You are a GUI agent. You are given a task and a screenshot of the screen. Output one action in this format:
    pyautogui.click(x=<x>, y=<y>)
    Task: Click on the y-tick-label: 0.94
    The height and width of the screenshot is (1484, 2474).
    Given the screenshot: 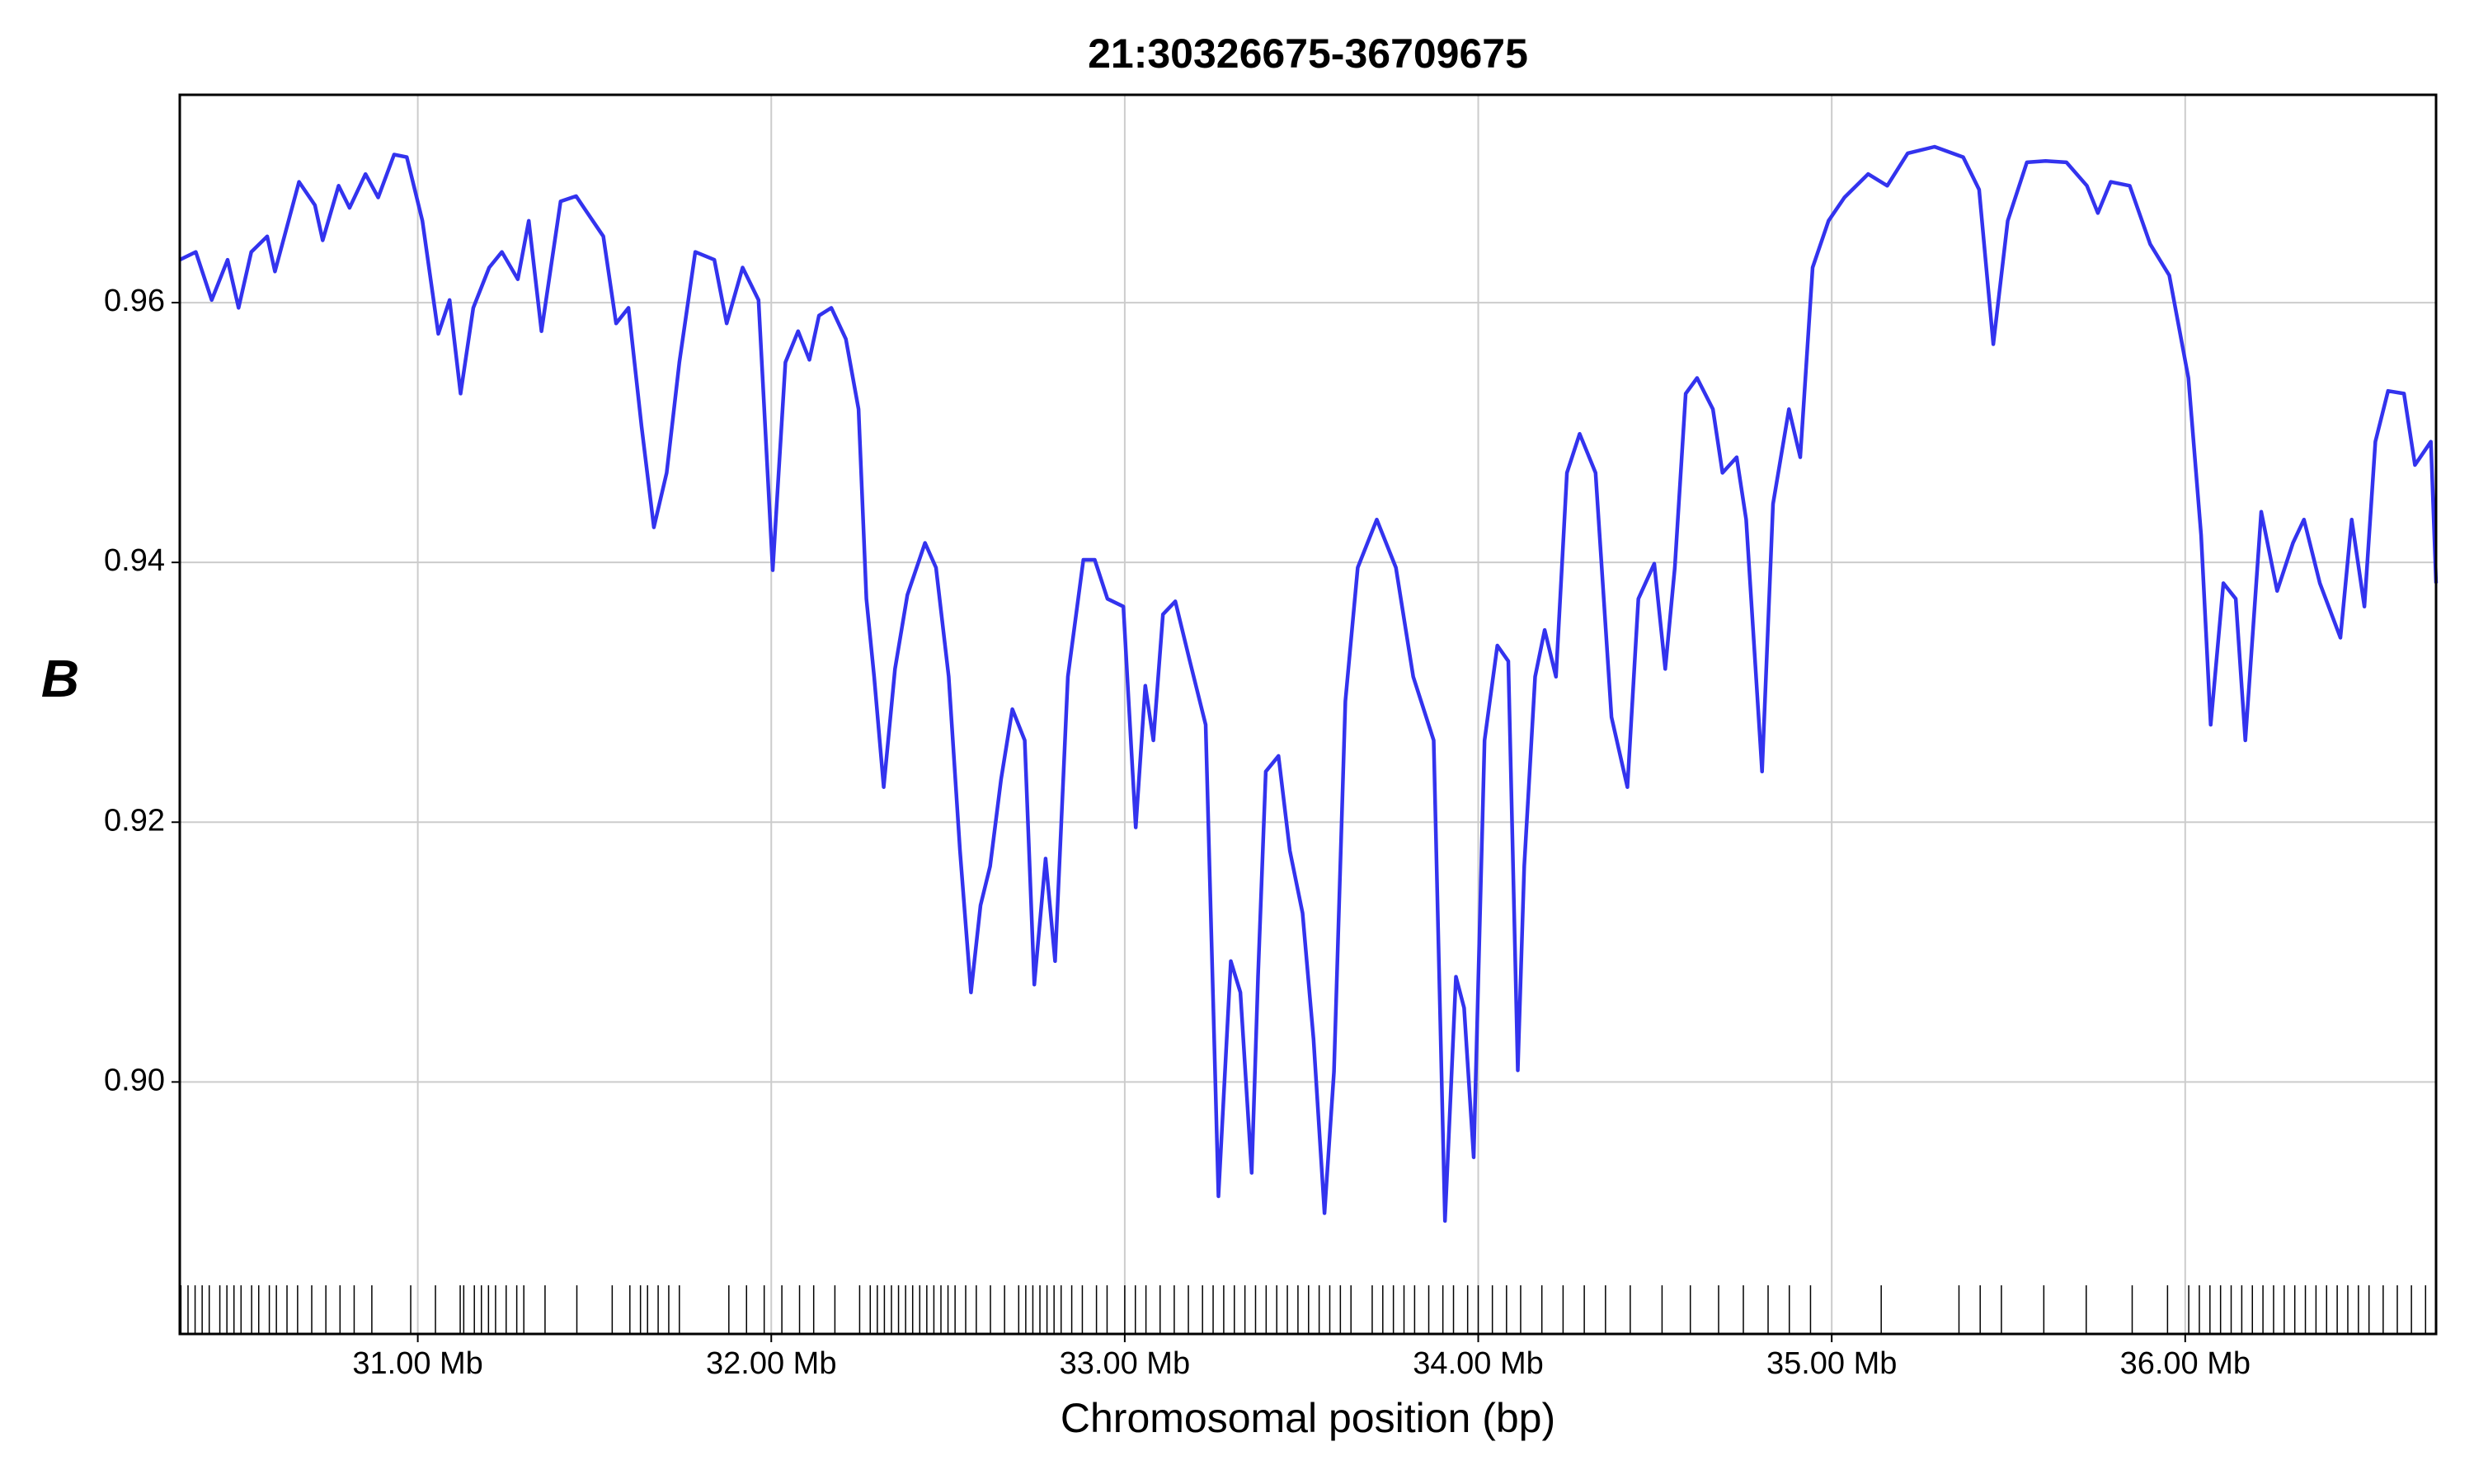 What is the action you would take?
    pyautogui.click(x=134, y=560)
    